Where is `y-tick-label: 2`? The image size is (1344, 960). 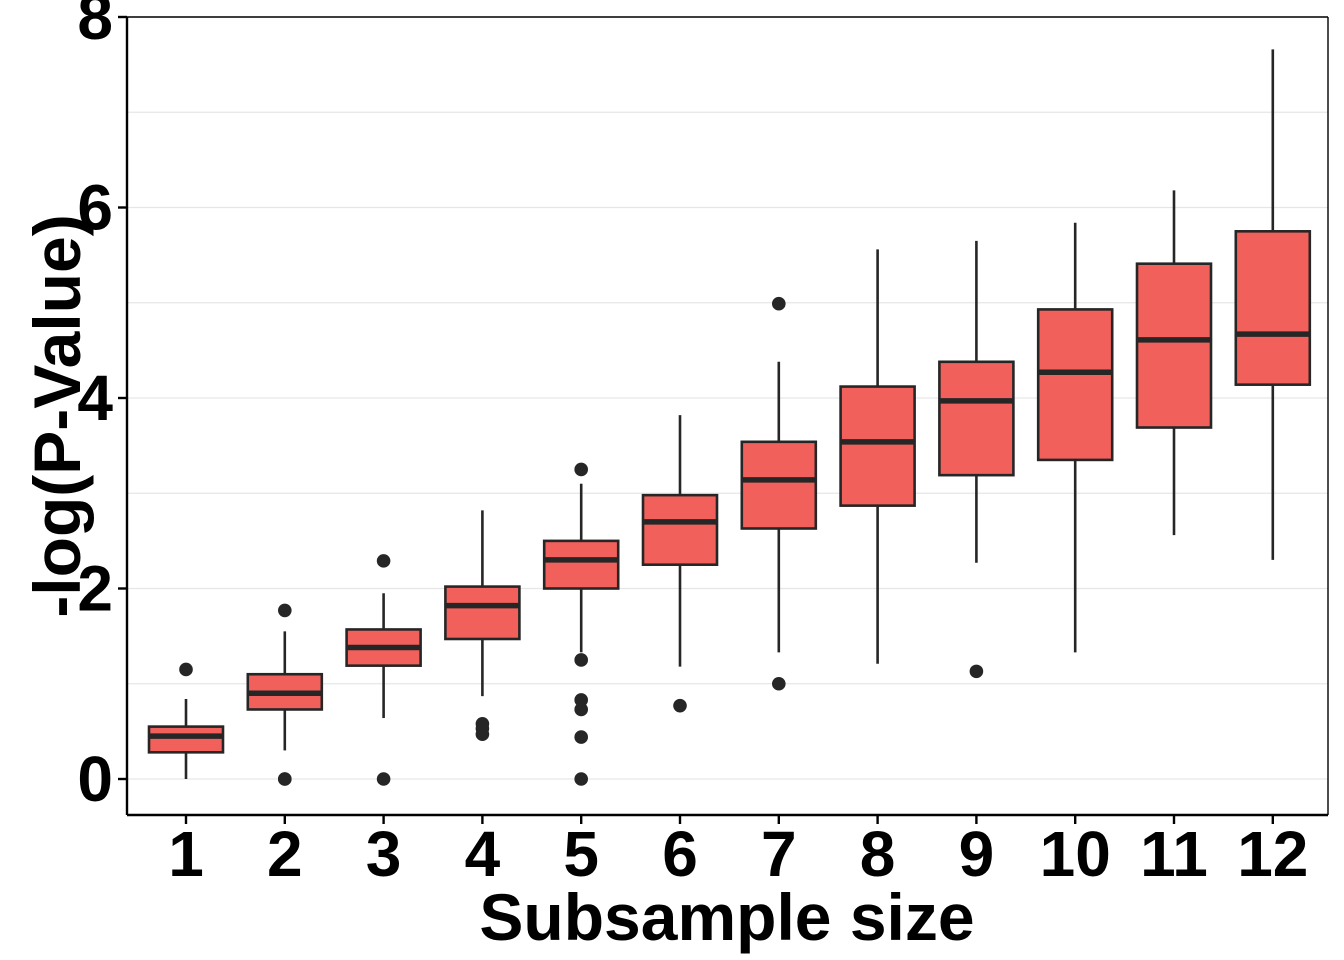 y-tick-label: 2 is located at coordinates (95, 589).